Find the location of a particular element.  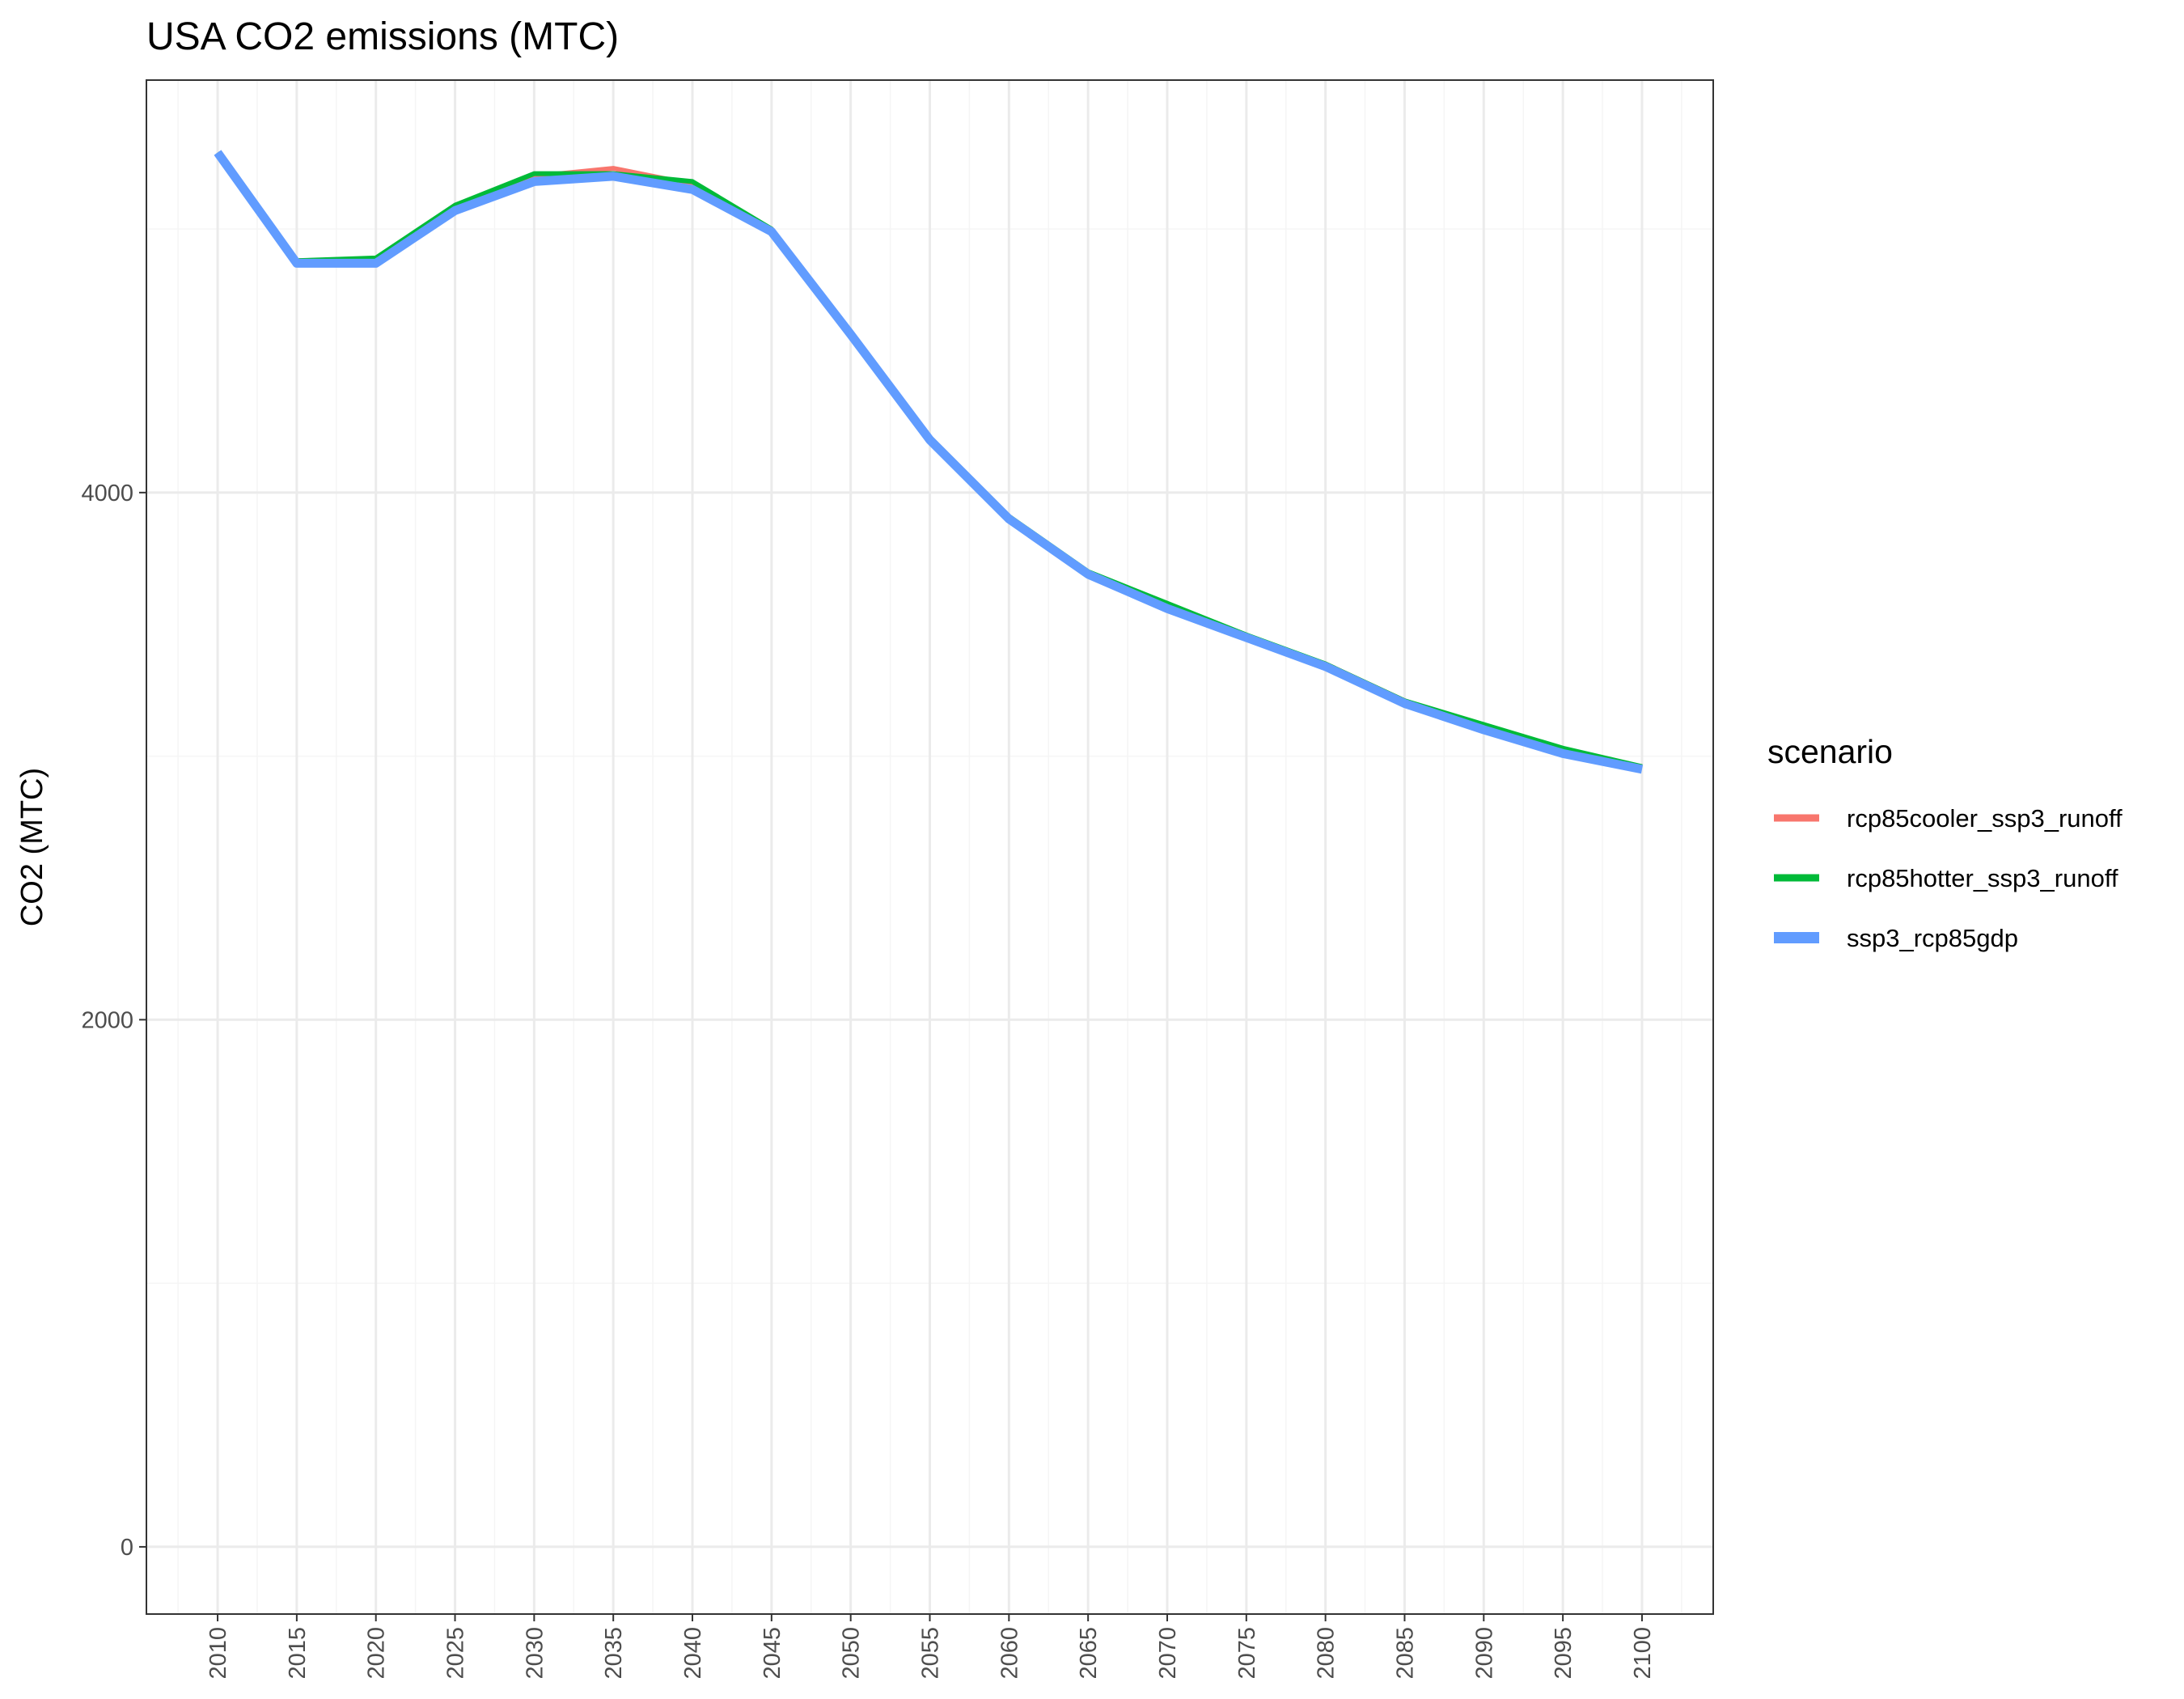

x-tick-label: 2040 is located at coordinates (693, 1653).